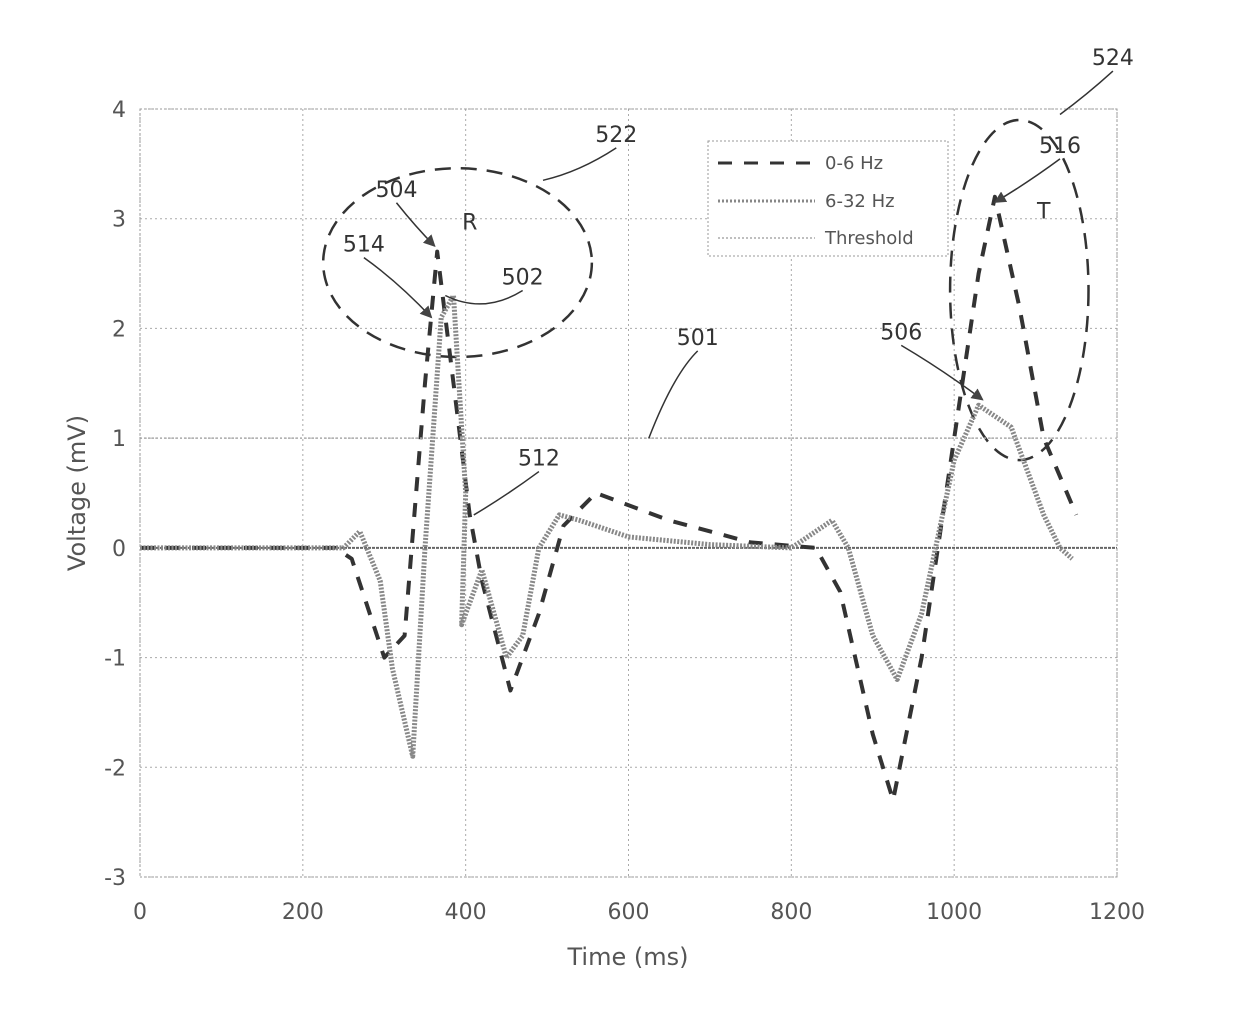  Describe the element at coordinates (1043, 212) in the screenshot. I see `annotation-T: T` at that location.